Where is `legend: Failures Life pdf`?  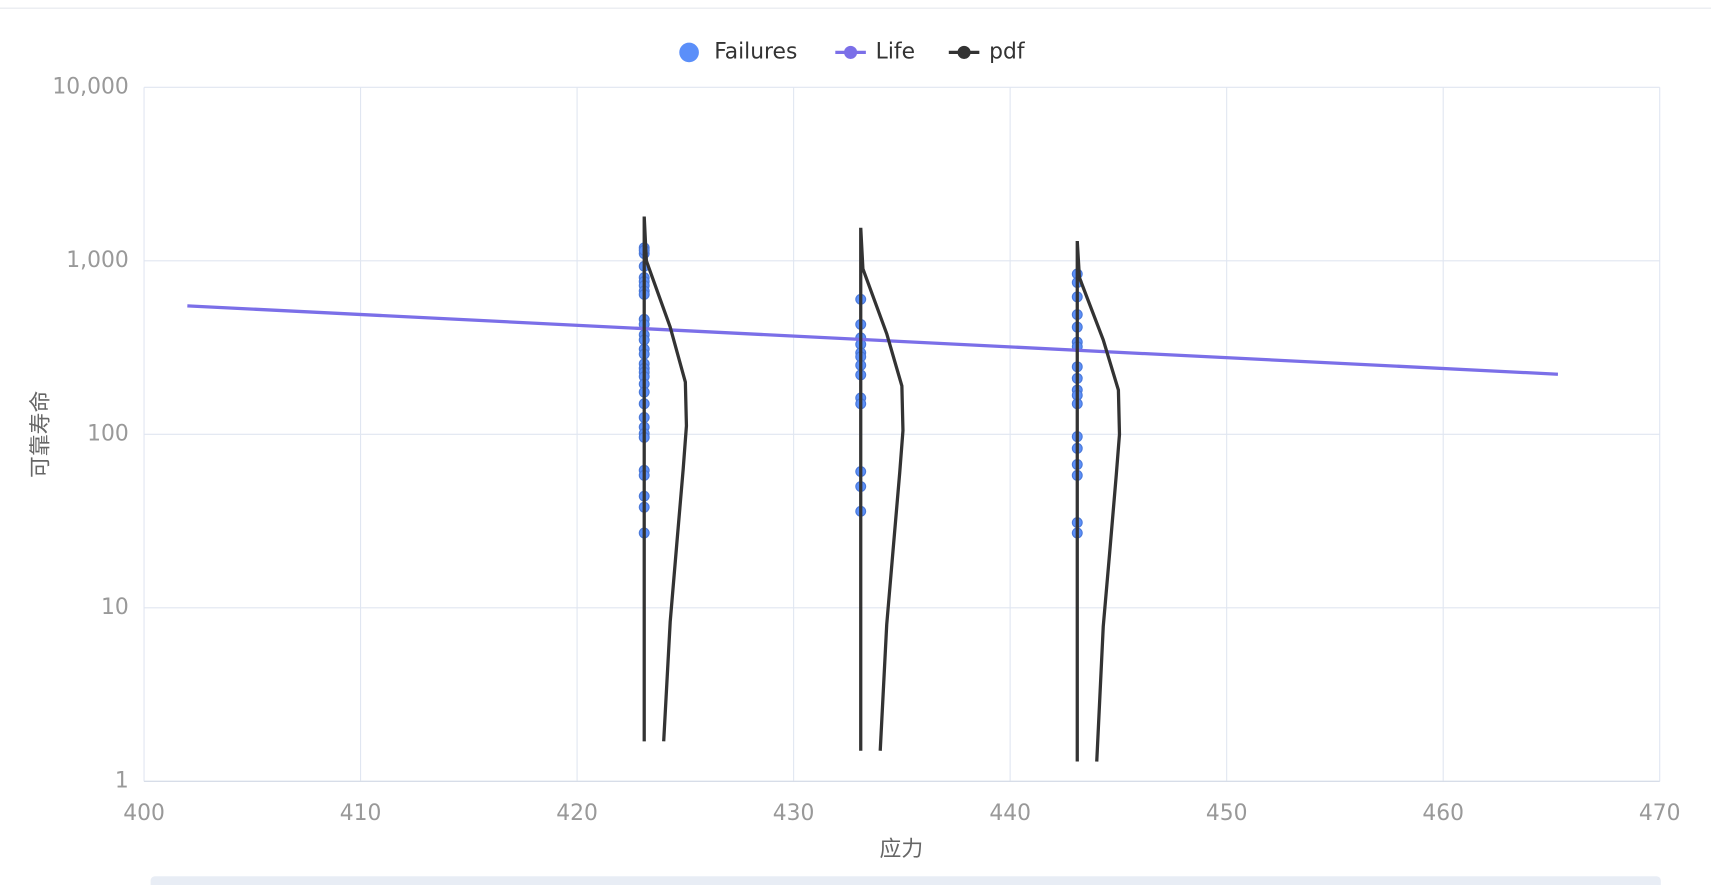
legend: Failures Life pdf is located at coordinates (852, 51).